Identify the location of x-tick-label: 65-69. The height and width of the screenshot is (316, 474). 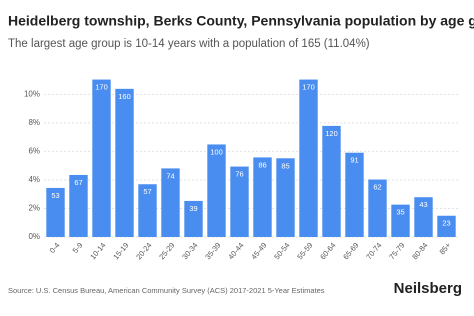
(350, 251).